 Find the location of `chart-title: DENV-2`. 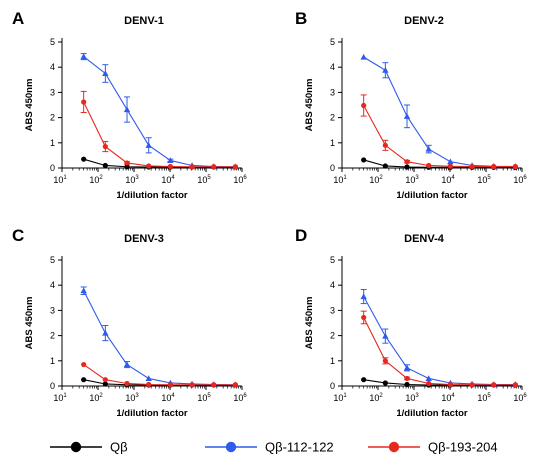

chart-title: DENV-2 is located at coordinates (424, 21).